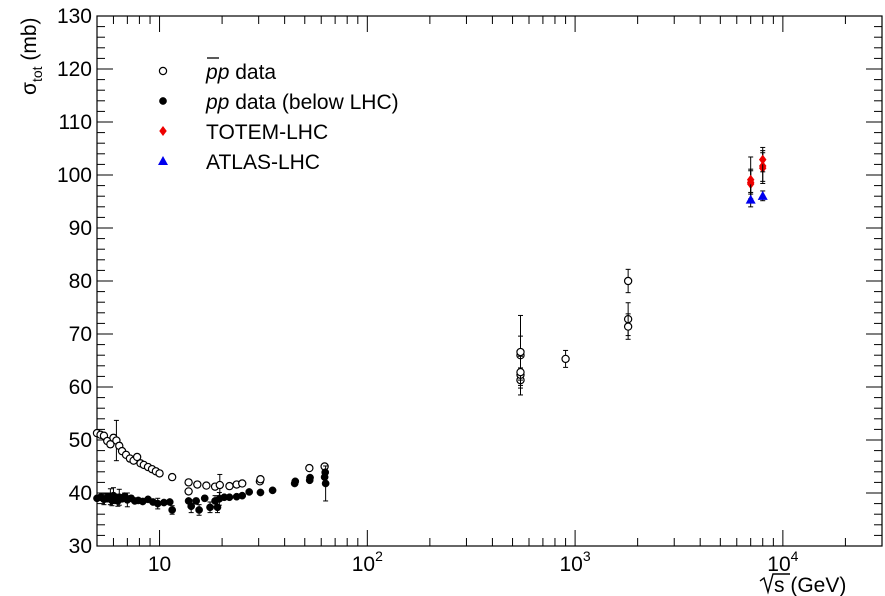 The height and width of the screenshot is (596, 885). What do you see at coordinates (37, 74) in the screenshot?
I see `y-axis-title-subscript: tot` at bounding box center [37, 74].